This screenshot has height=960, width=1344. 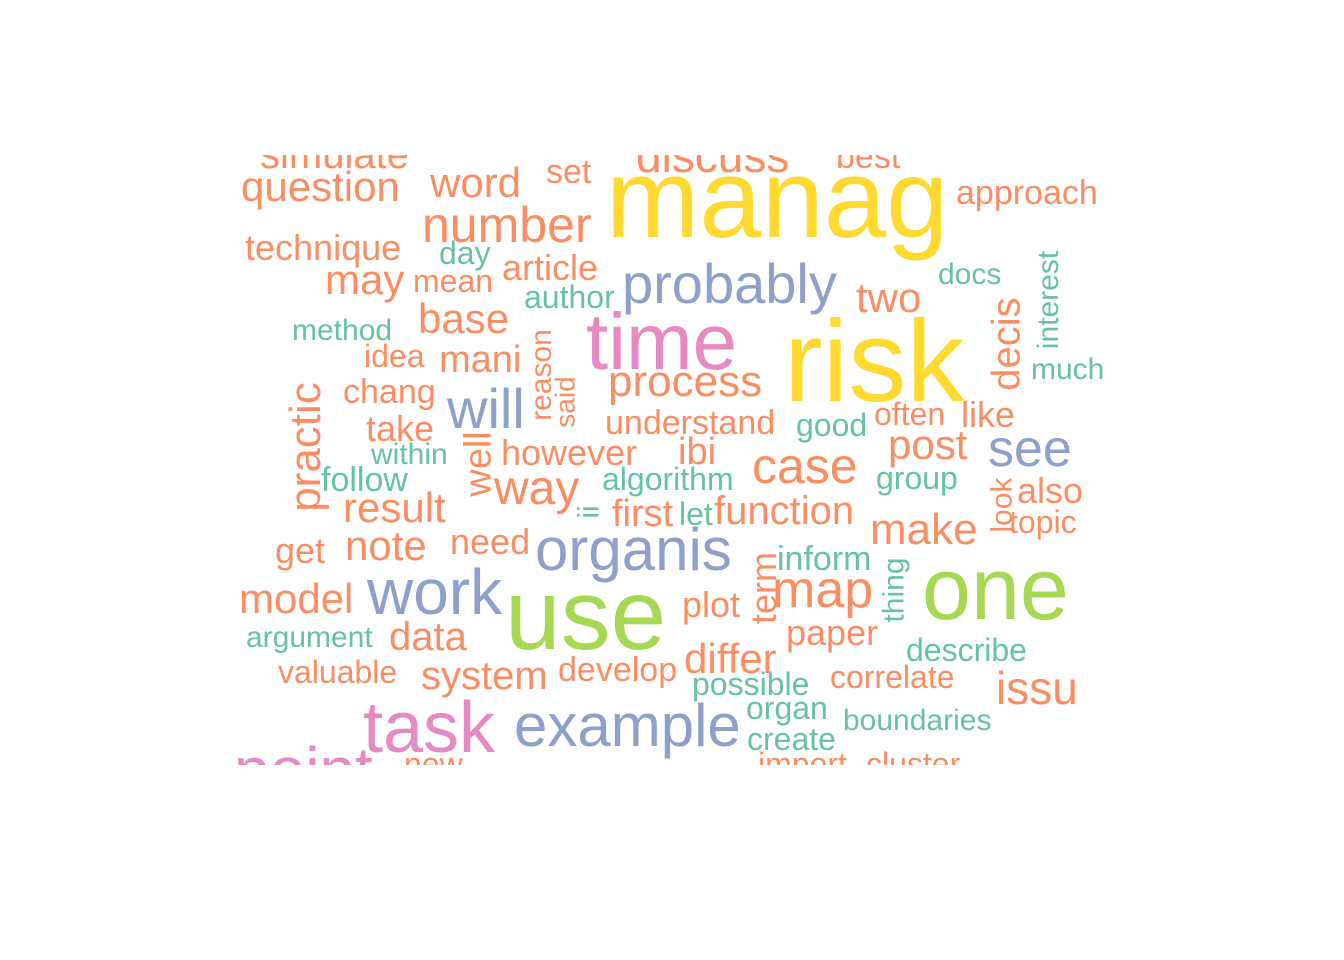 What do you see at coordinates (894, 590) in the screenshot?
I see `word-thing: thing` at bounding box center [894, 590].